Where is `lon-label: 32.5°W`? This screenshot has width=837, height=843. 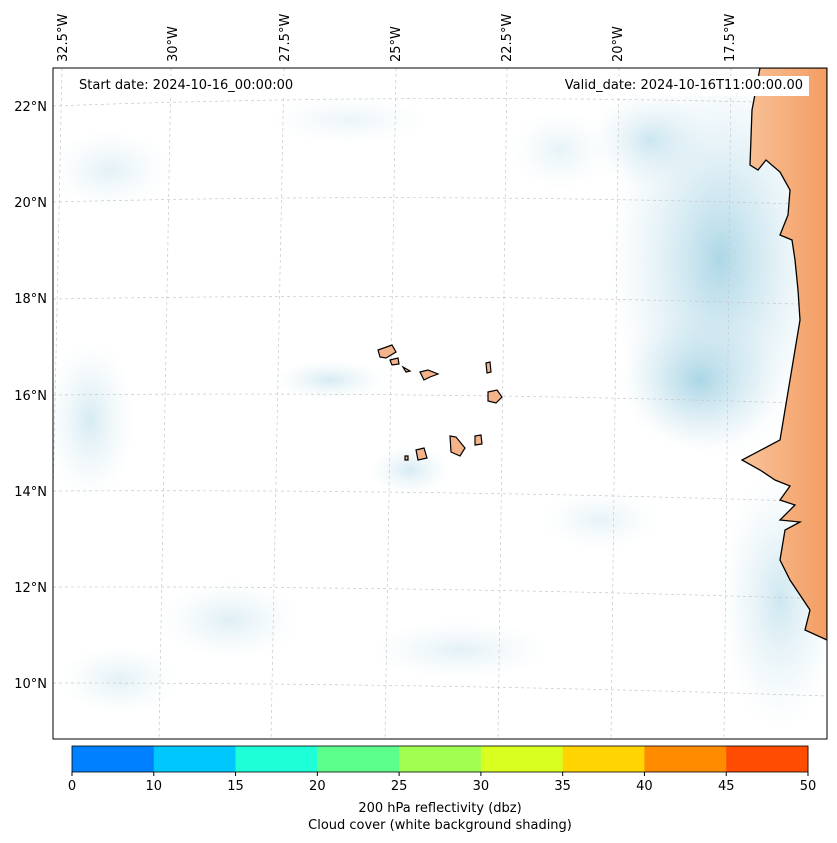
lon-label: 32.5°W is located at coordinates (63, 38).